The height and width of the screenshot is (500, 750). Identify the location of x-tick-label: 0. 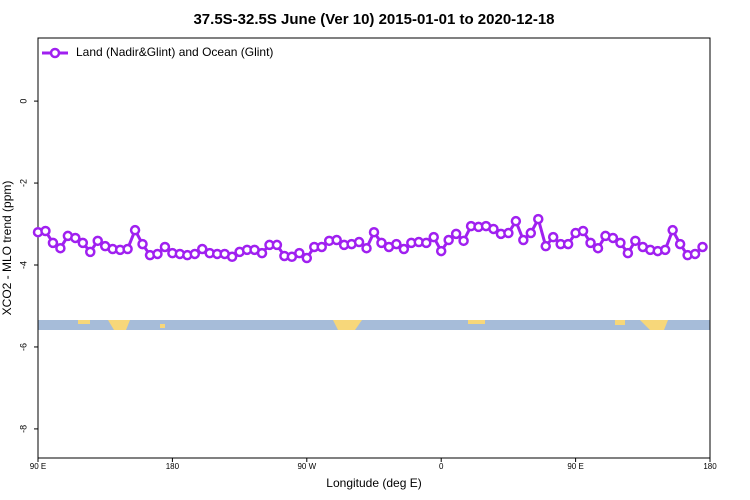
(441, 466).